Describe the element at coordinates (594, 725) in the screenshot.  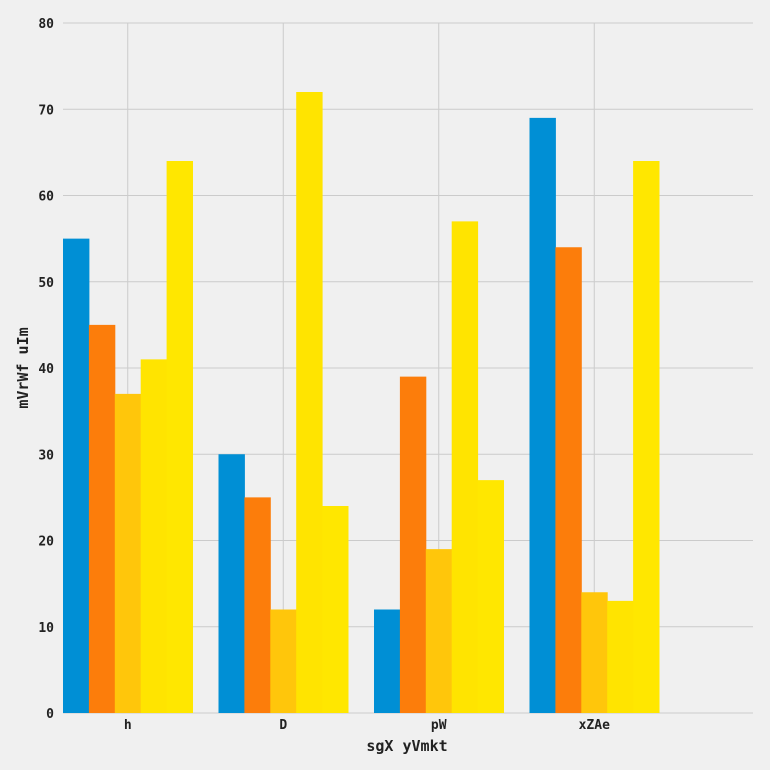
I see `x-tick-label: xZAe` at that location.